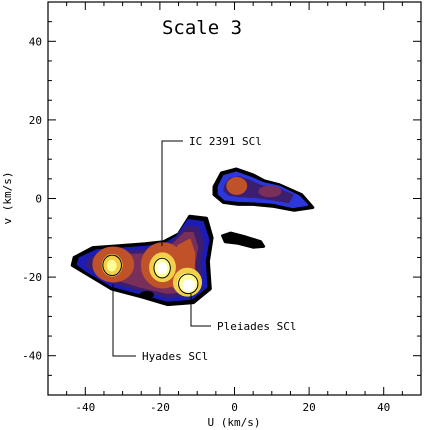 This screenshot has width=424, height=430. What do you see at coordinates (85, 407) in the screenshot?
I see `x-tick-label: -40` at bounding box center [85, 407].